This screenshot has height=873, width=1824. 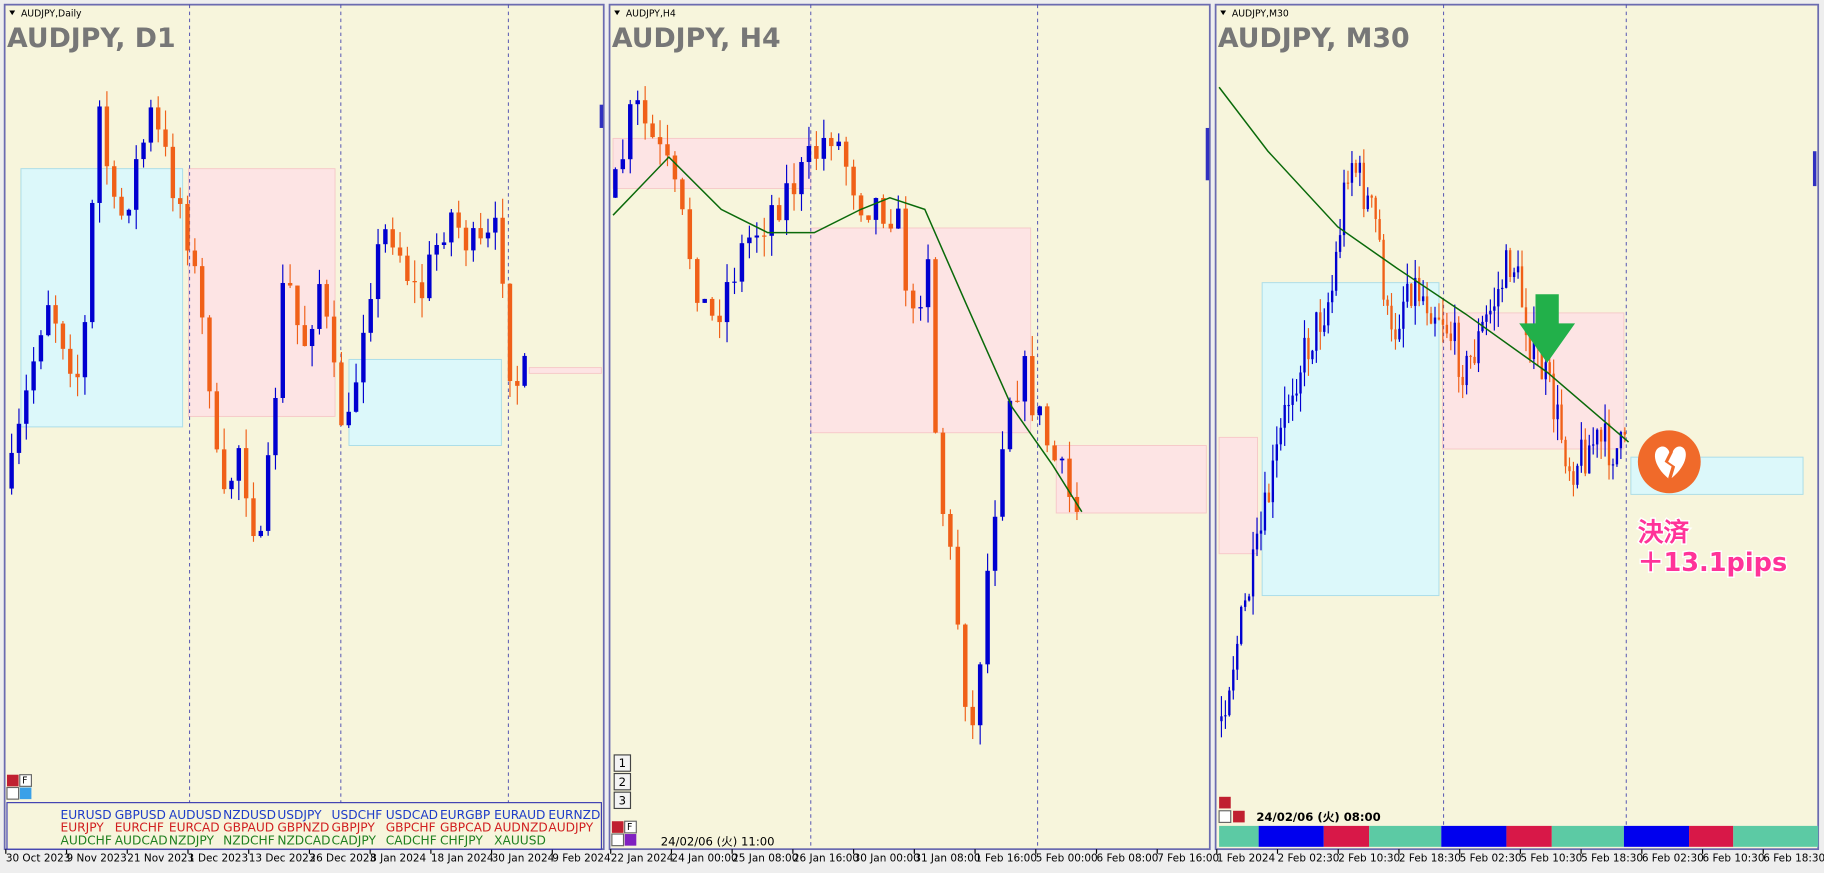 What do you see at coordinates (85, 815) in the screenshot?
I see `symbol-button: EURUSD` at bounding box center [85, 815].